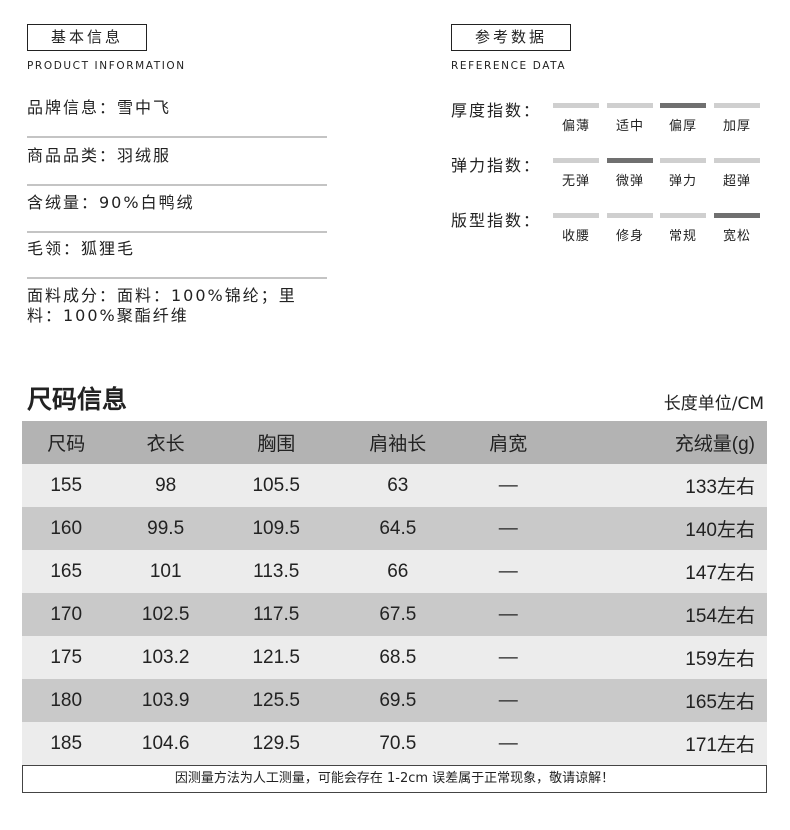 The height and width of the screenshot is (830, 790). I want to click on table-row: 155 98 105.5 63 — 133左右, so click(394, 485).